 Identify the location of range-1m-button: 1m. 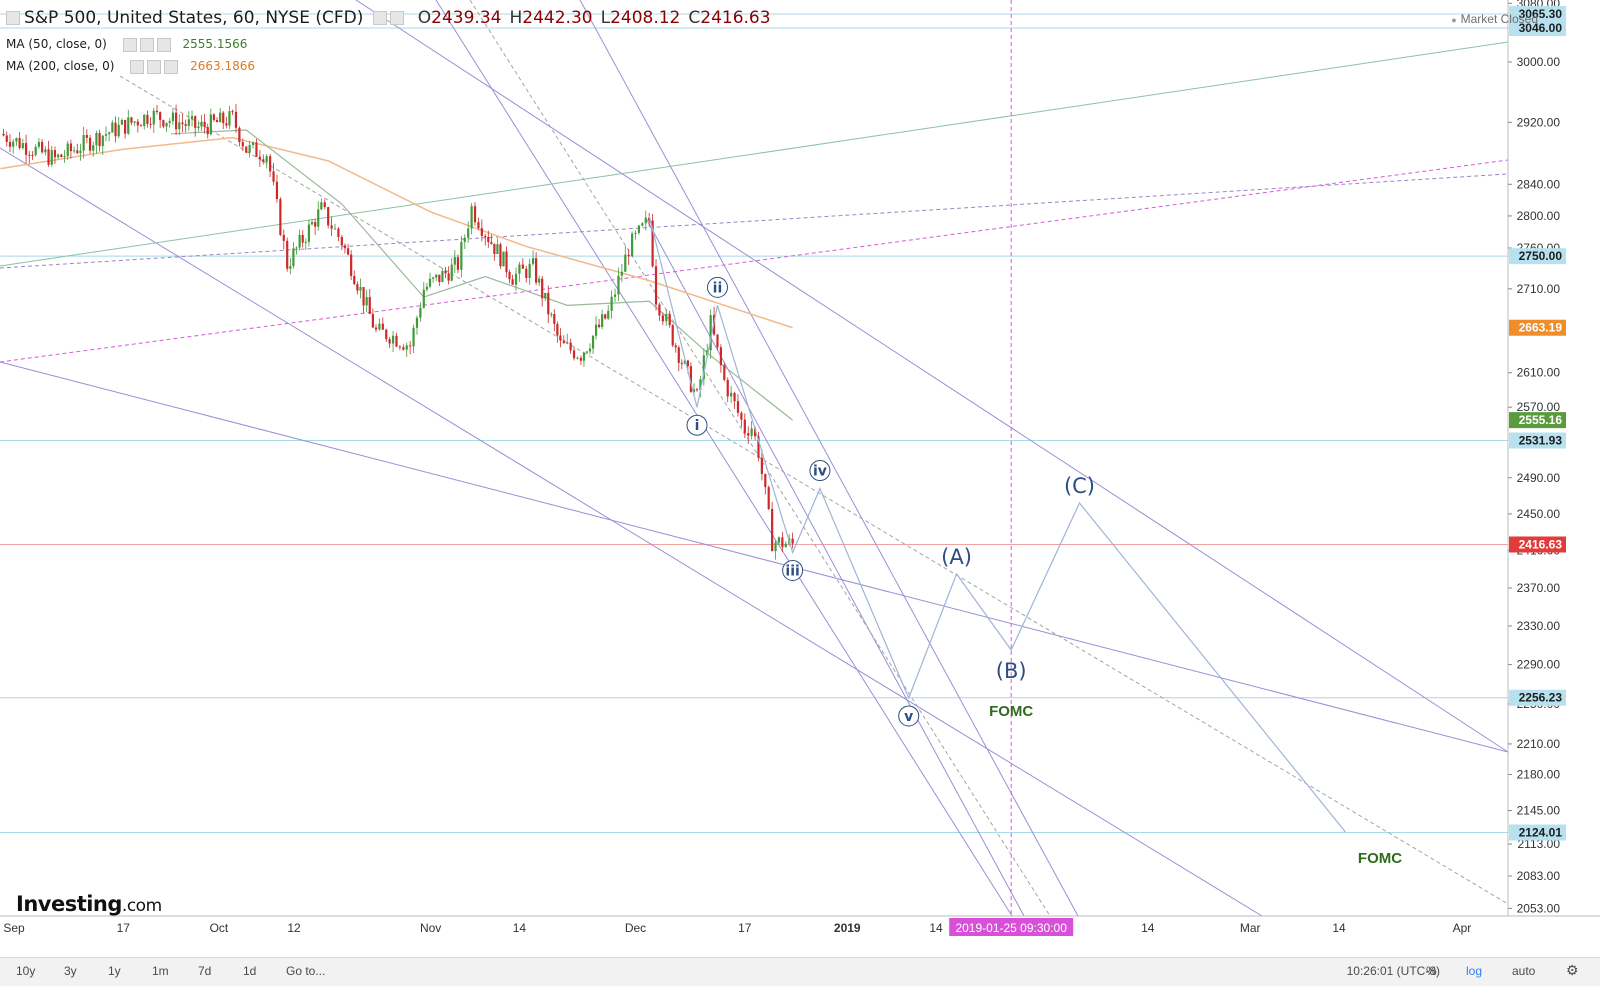
(160, 971).